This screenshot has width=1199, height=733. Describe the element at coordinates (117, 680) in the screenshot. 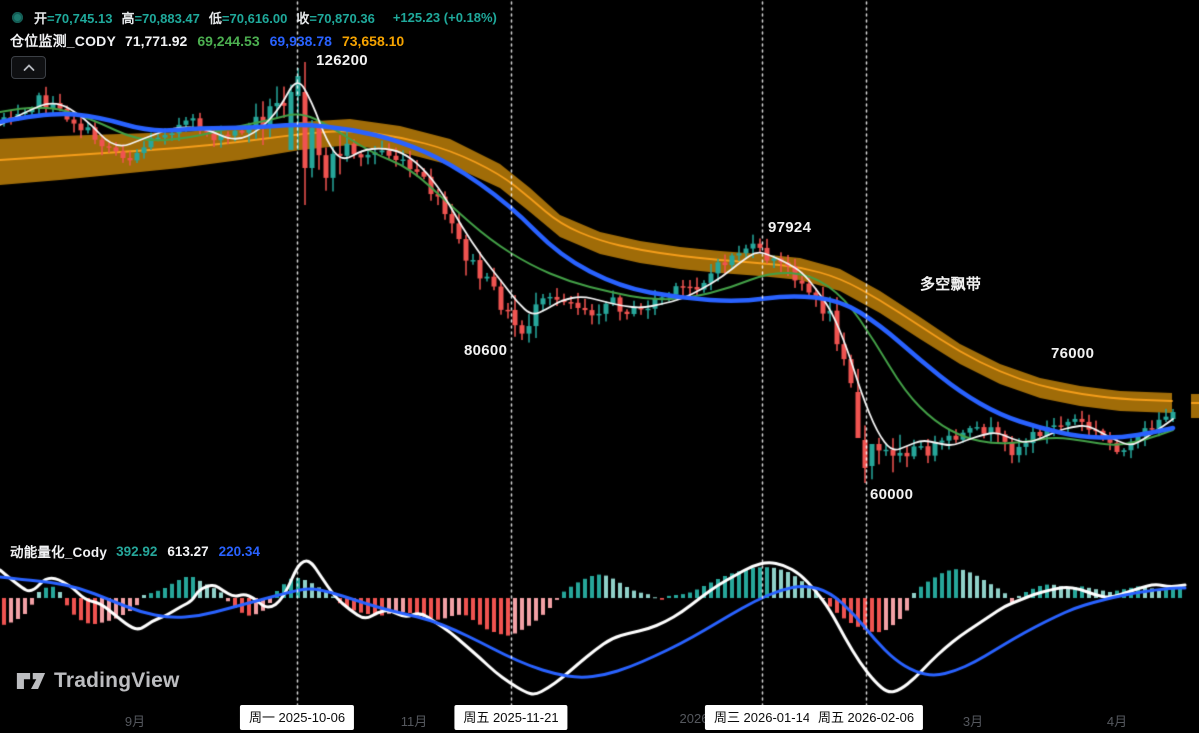

I see `tradingview-logo-text: TradingView` at that location.